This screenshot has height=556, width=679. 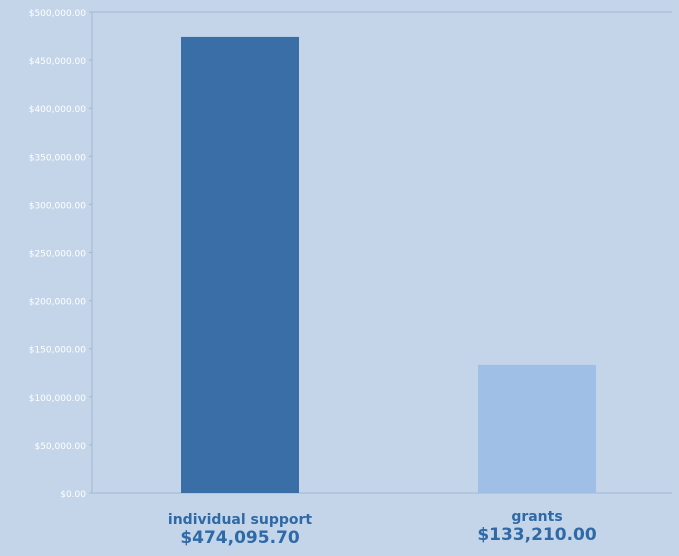 What do you see at coordinates (240, 520) in the screenshot?
I see `category-name: individual support` at bounding box center [240, 520].